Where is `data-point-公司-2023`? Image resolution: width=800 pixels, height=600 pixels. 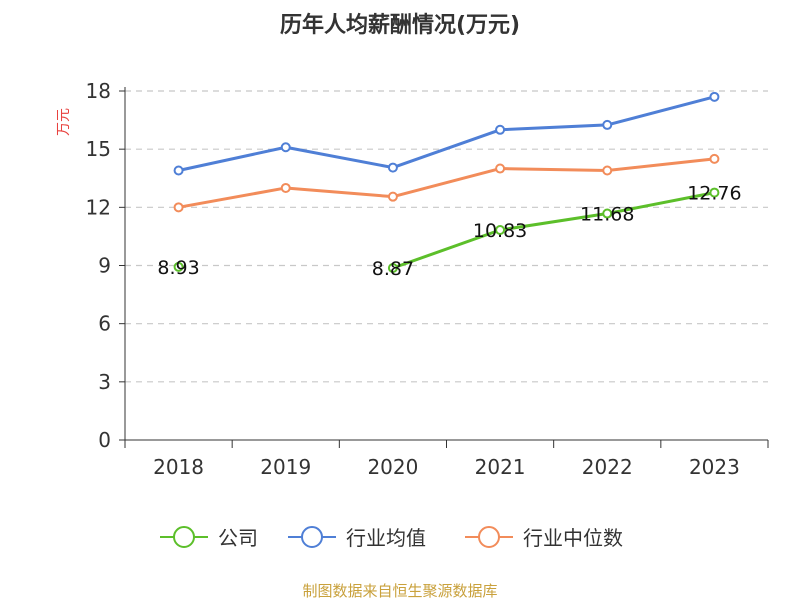
data-point-公司-2023 is located at coordinates (714, 192).